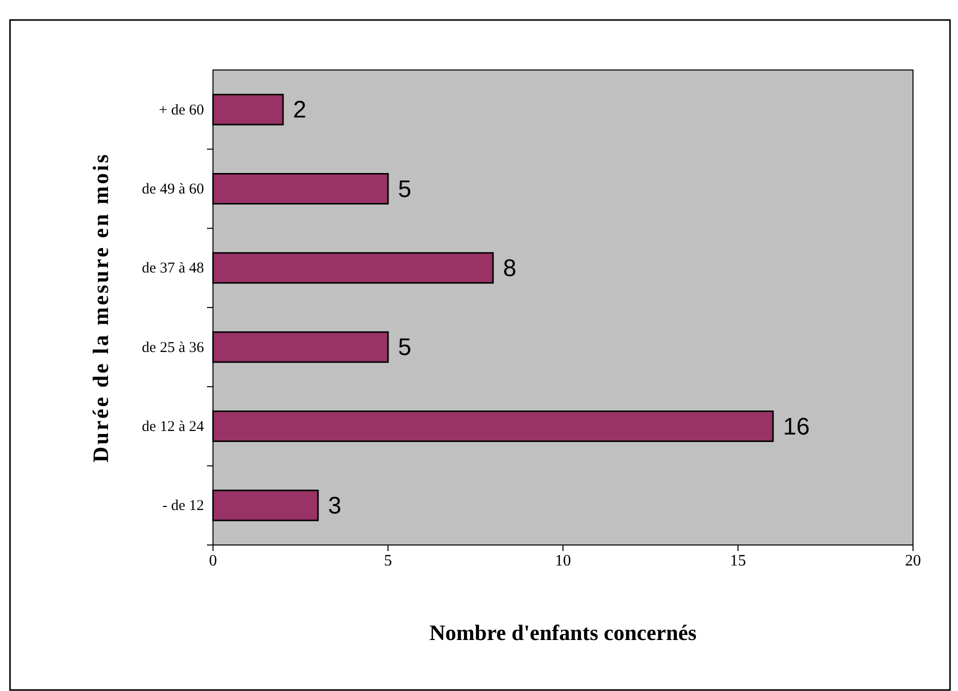 The width and height of the screenshot is (958, 691). Describe the element at coordinates (563, 561) in the screenshot. I see `x-tick-label: 10` at that location.